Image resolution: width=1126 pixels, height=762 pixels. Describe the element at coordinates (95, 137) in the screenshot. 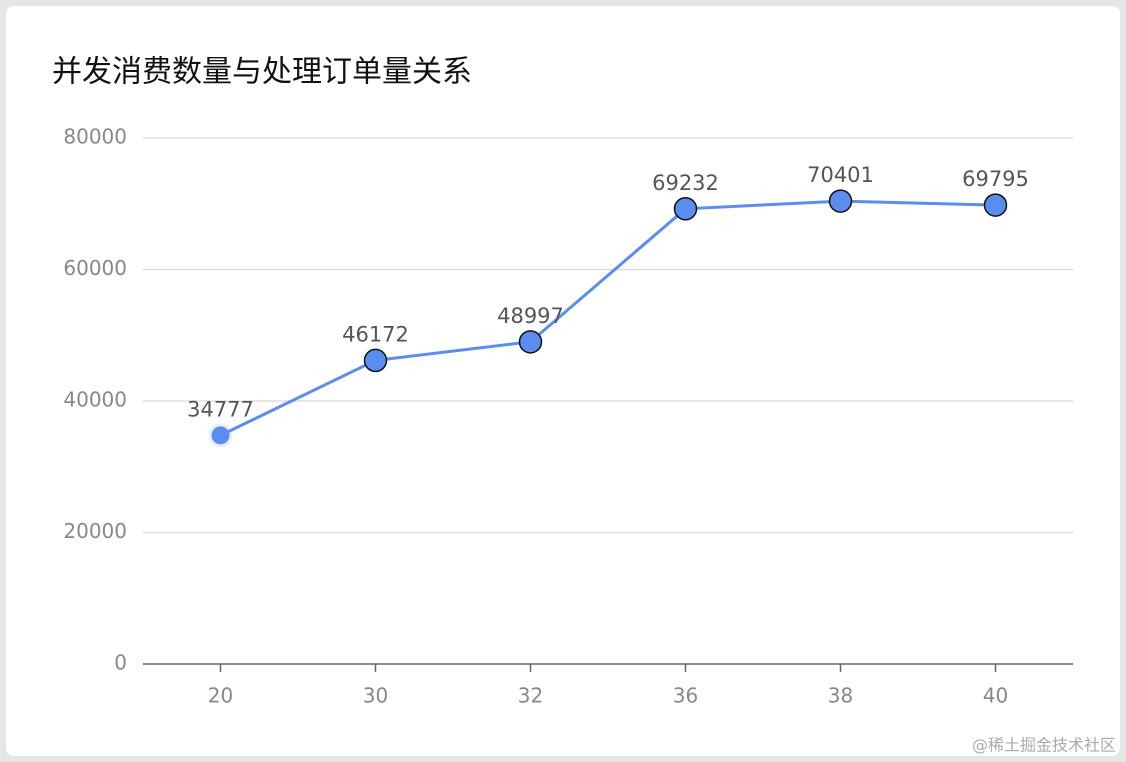

I see `y-tick-label: 80000` at that location.